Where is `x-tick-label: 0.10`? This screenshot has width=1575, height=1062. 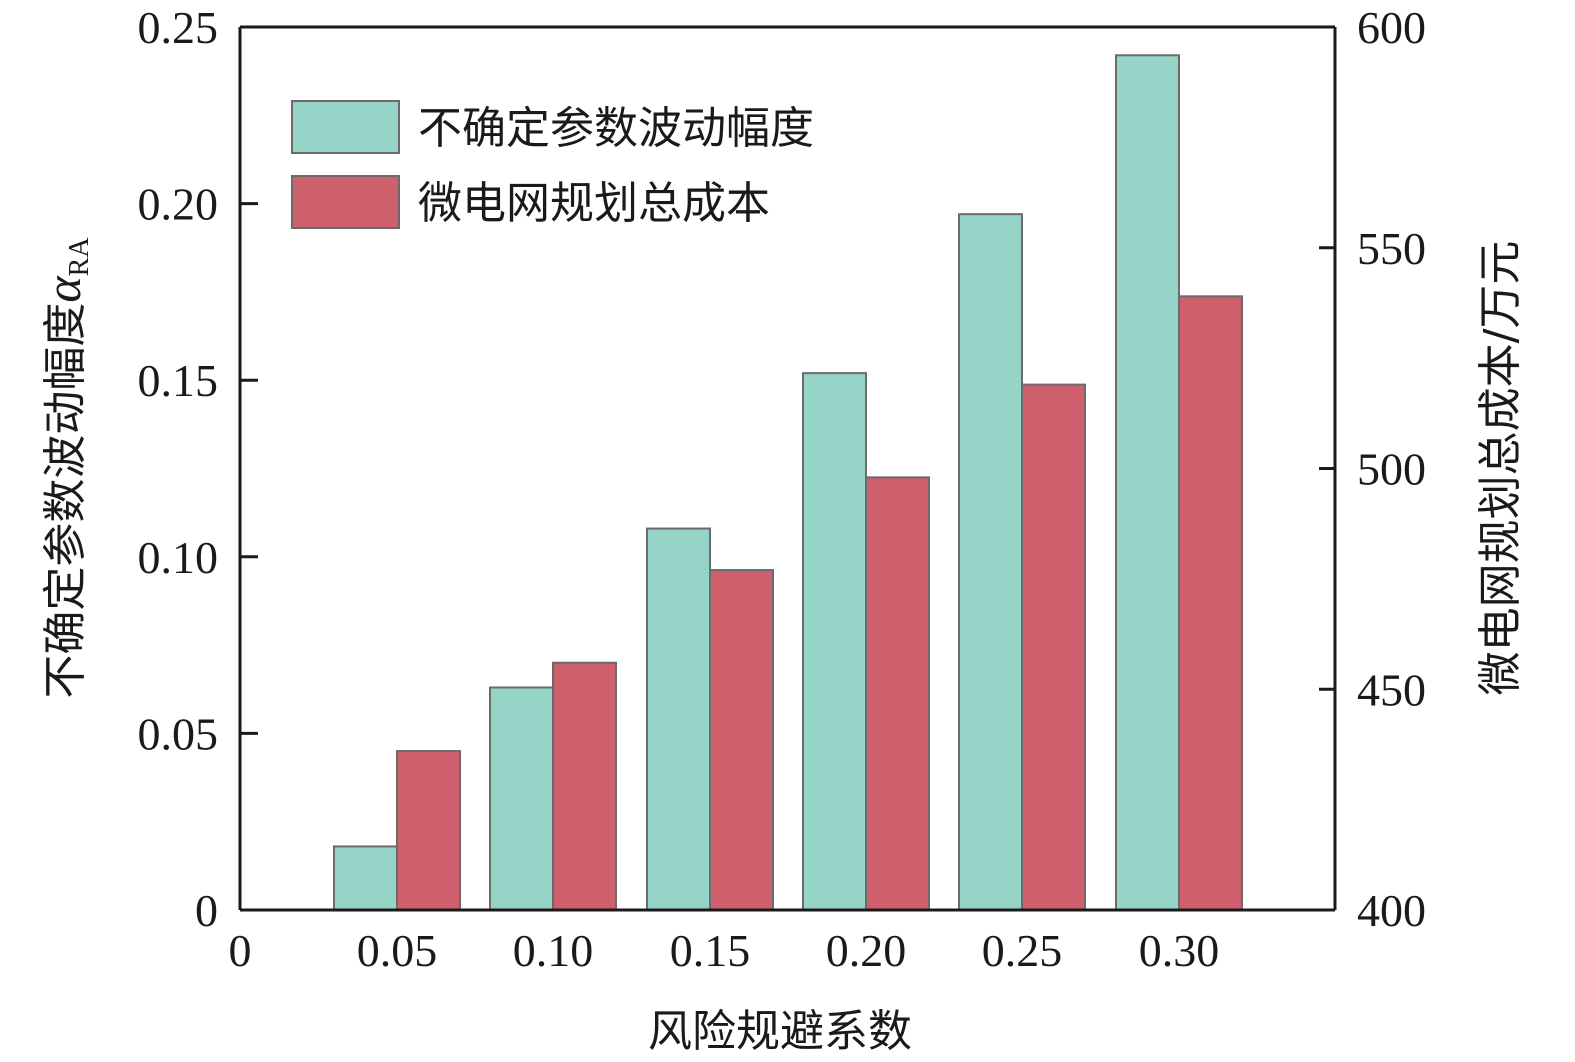
x-tick-label: 0.10 is located at coordinates (553, 950).